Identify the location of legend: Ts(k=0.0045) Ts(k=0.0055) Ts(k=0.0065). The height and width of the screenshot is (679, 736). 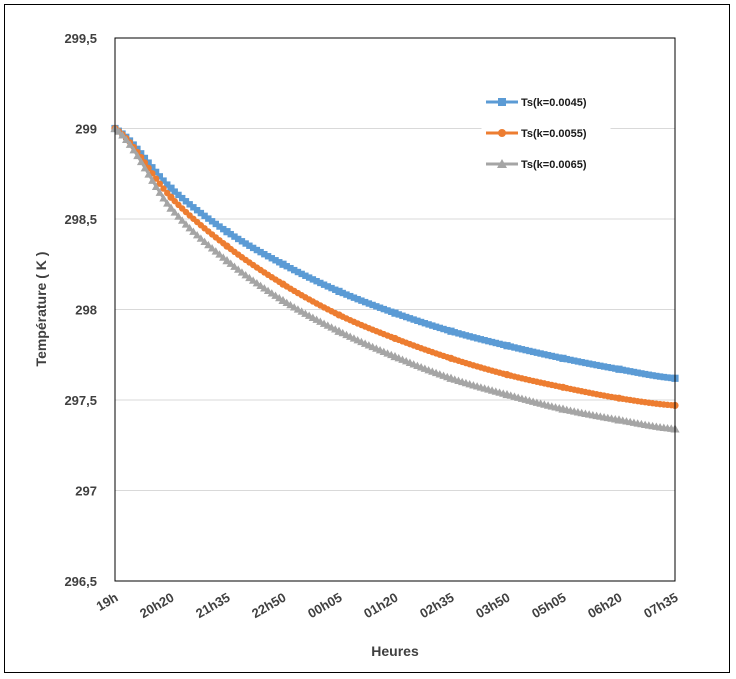
(546, 133).